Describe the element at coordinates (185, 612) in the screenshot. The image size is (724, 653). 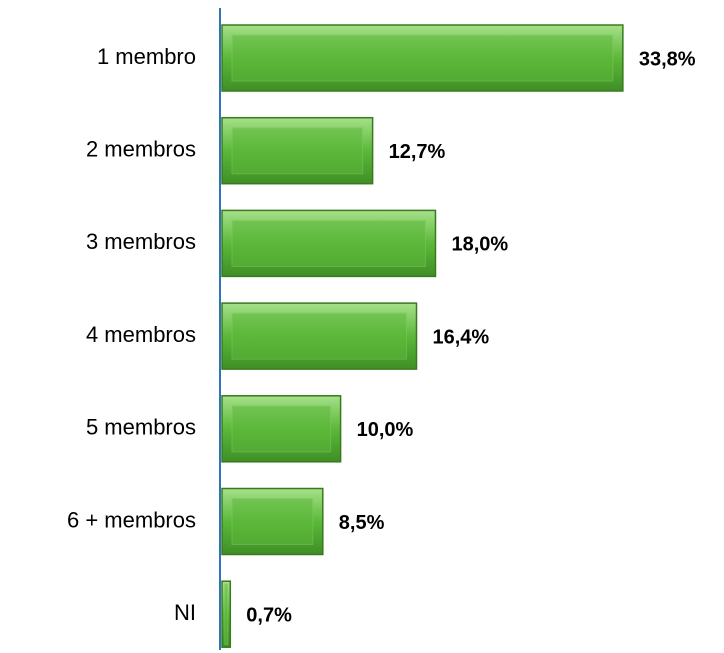
I see `category-label: NI` at that location.